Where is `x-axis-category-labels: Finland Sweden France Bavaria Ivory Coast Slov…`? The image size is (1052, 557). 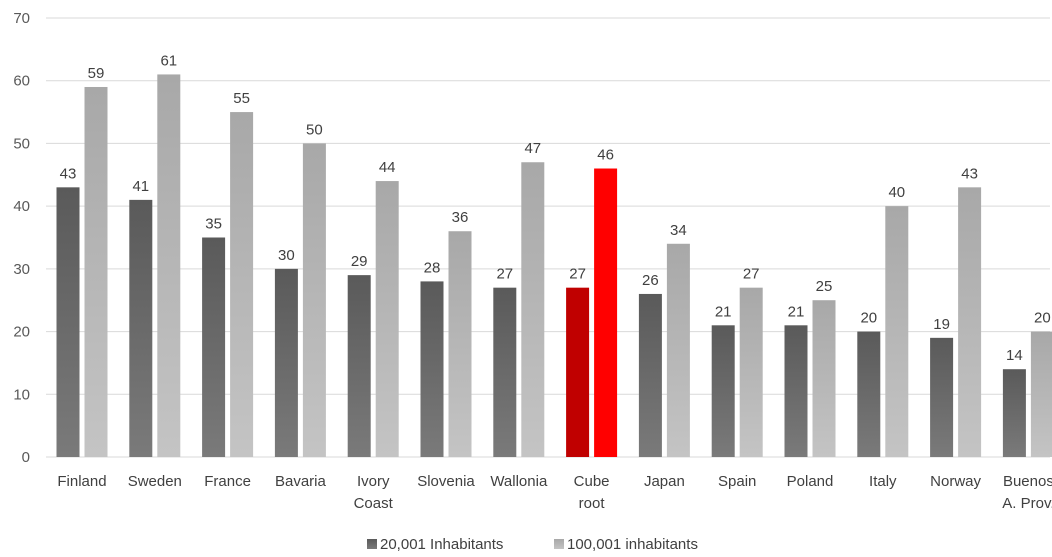
x-axis-category-labels: Finland Sweden France Bavaria Ivory Coast Slov… is located at coordinates (554, 492).